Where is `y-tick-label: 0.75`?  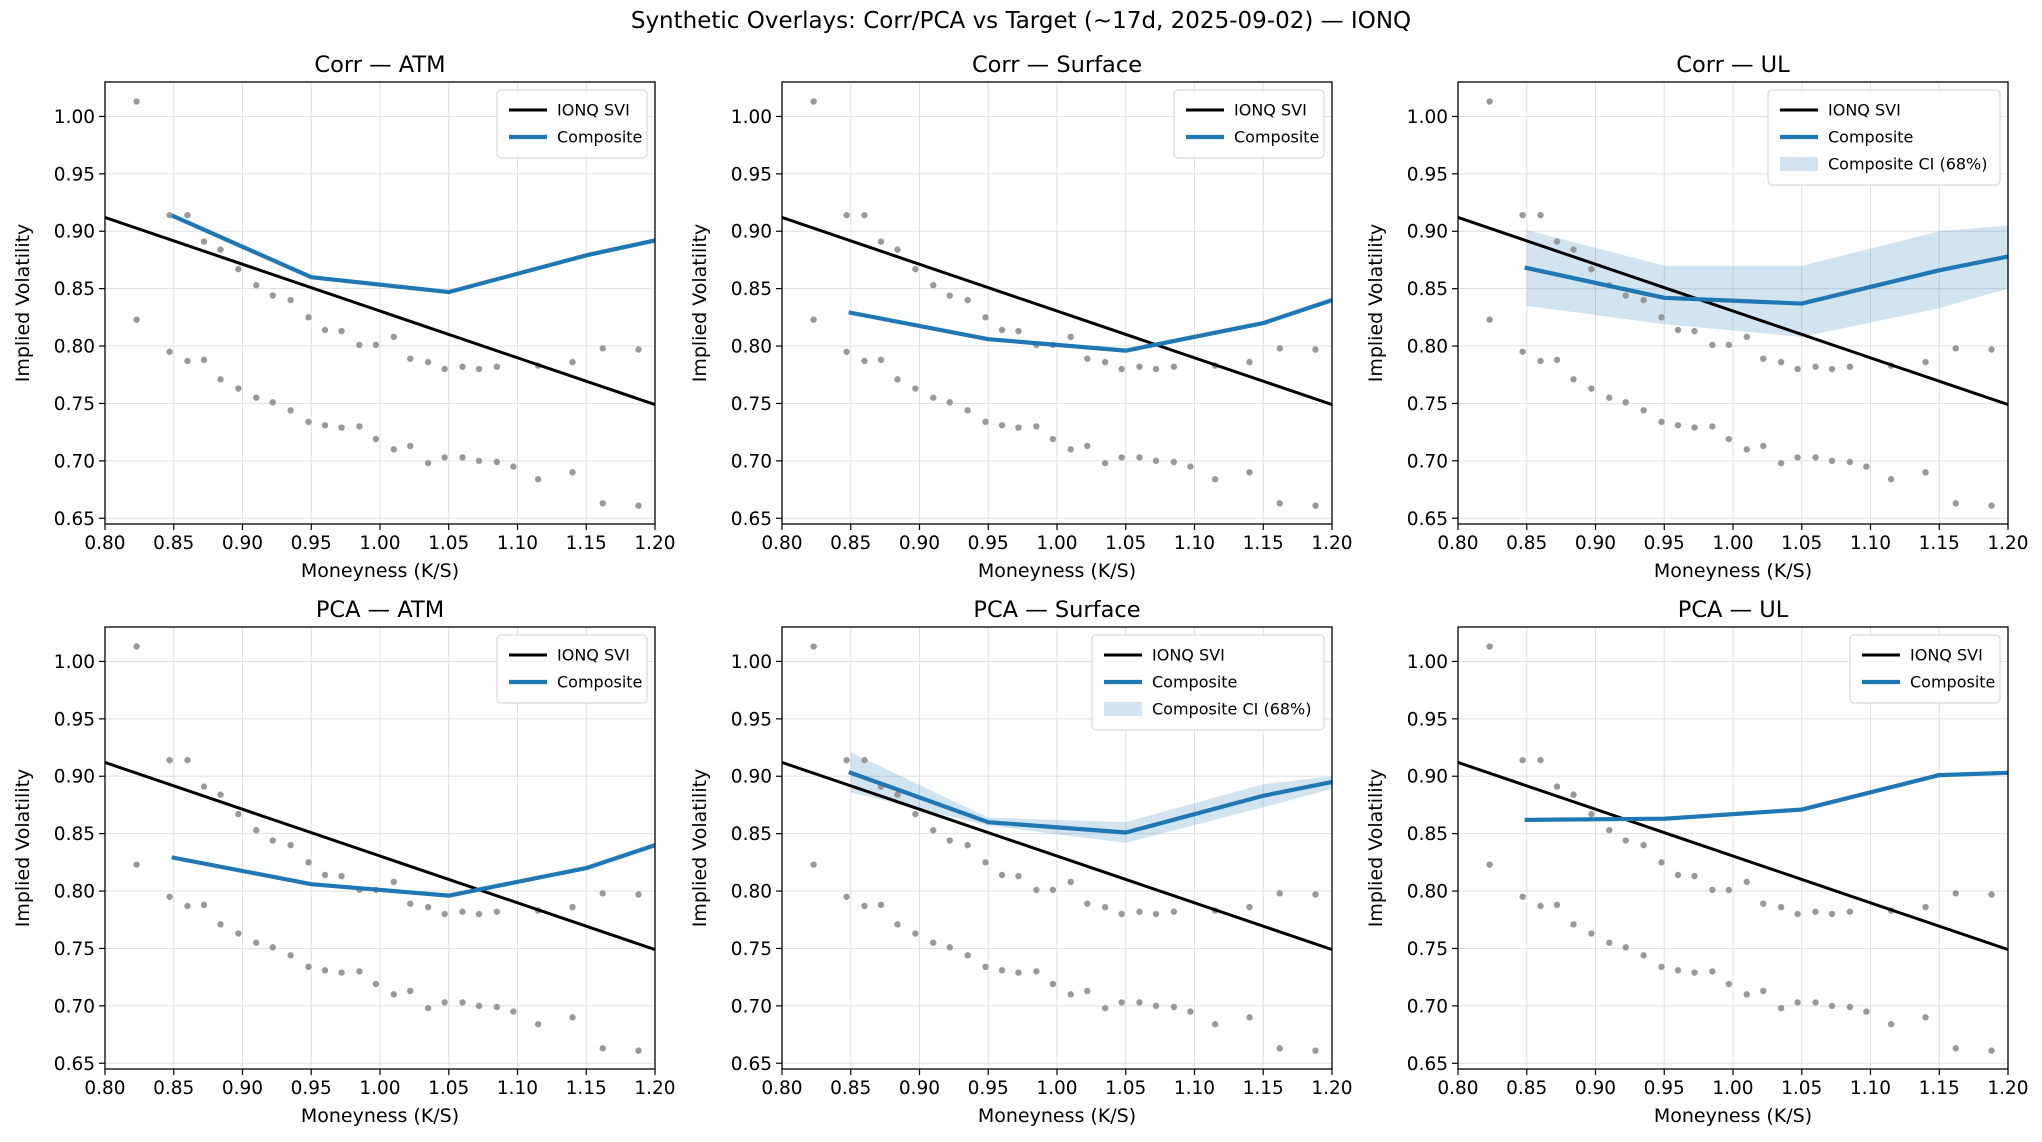 y-tick-label: 0.75 is located at coordinates (74, 404).